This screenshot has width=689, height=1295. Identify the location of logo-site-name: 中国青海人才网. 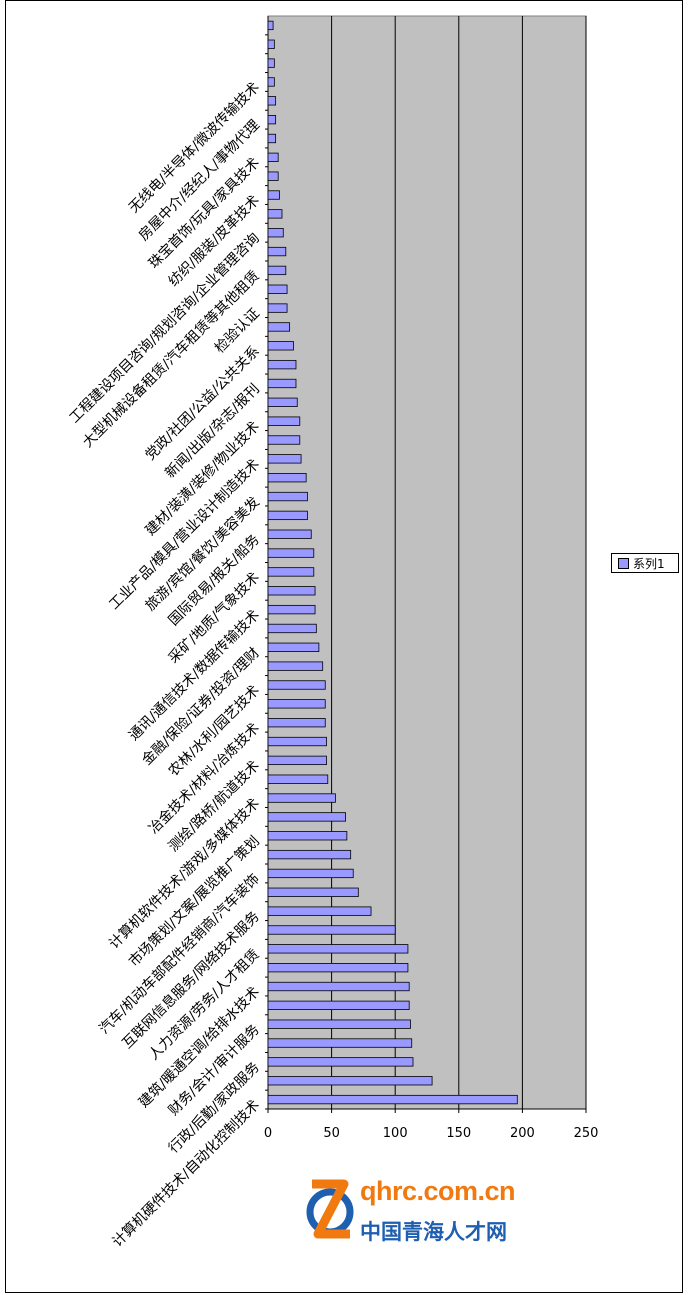
(433, 1232).